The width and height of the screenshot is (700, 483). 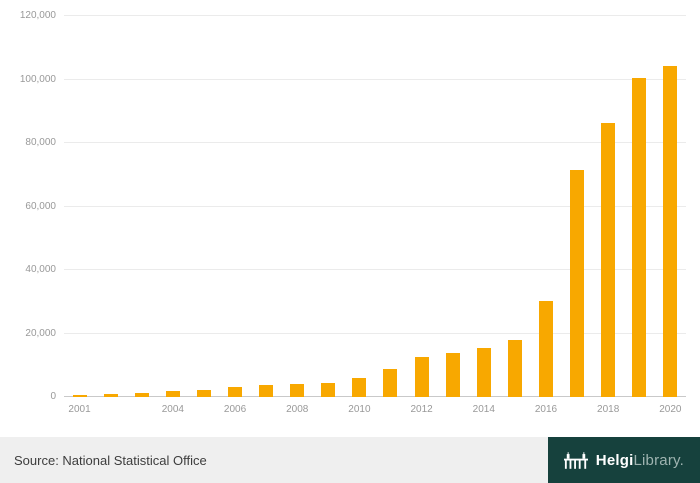 I want to click on bar-2009, so click(x=328, y=389).